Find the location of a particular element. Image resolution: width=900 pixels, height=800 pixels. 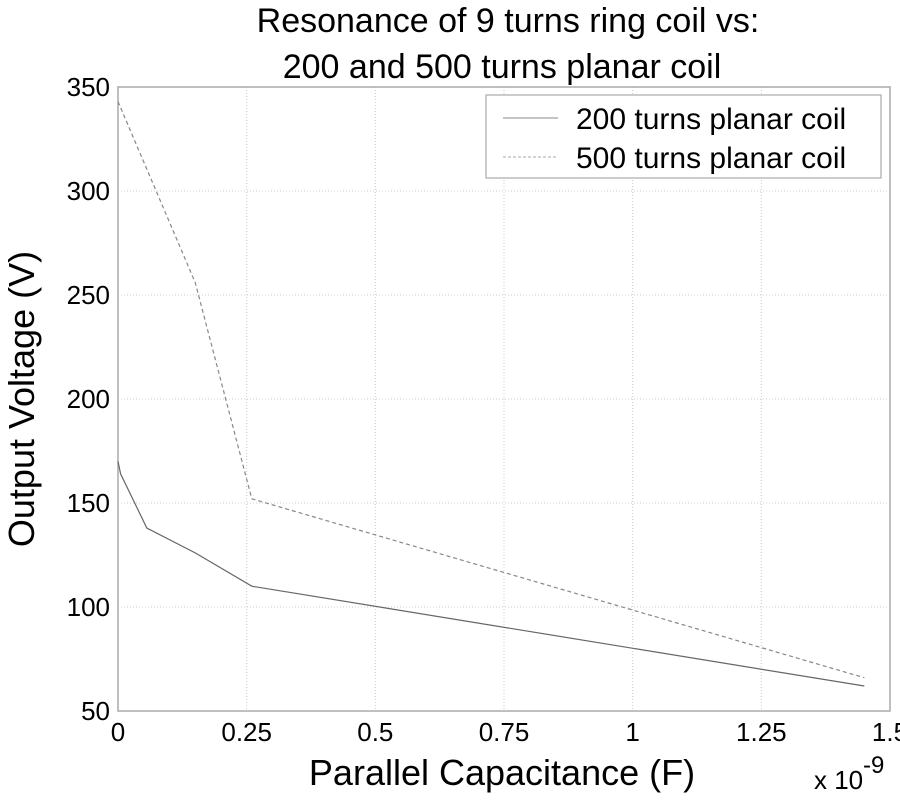

x-tick-label: 0.5 is located at coordinates (375, 732).